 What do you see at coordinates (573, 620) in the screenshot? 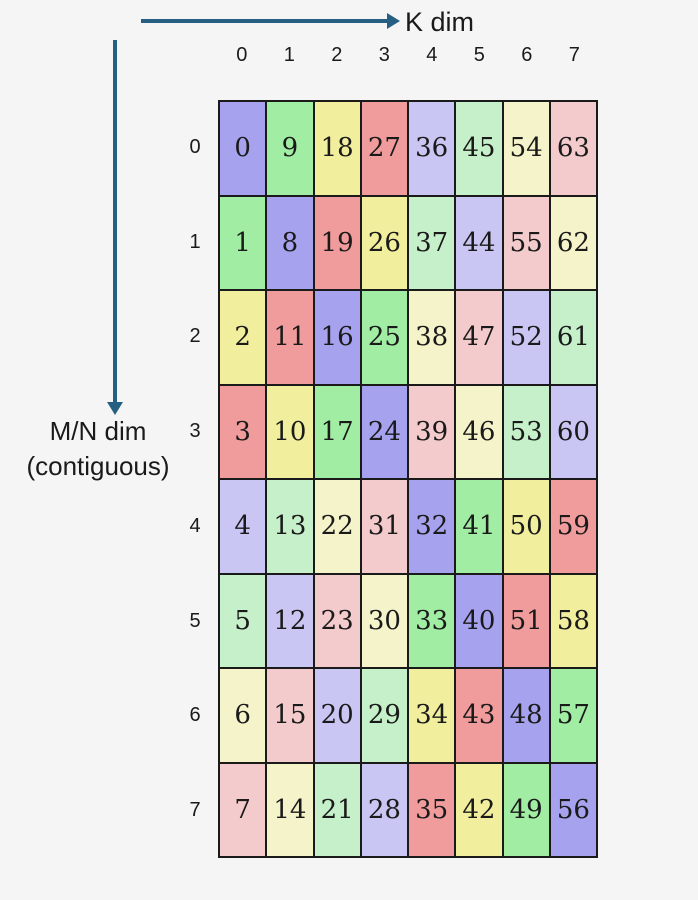
I see `grid-cell: 58` at bounding box center [573, 620].